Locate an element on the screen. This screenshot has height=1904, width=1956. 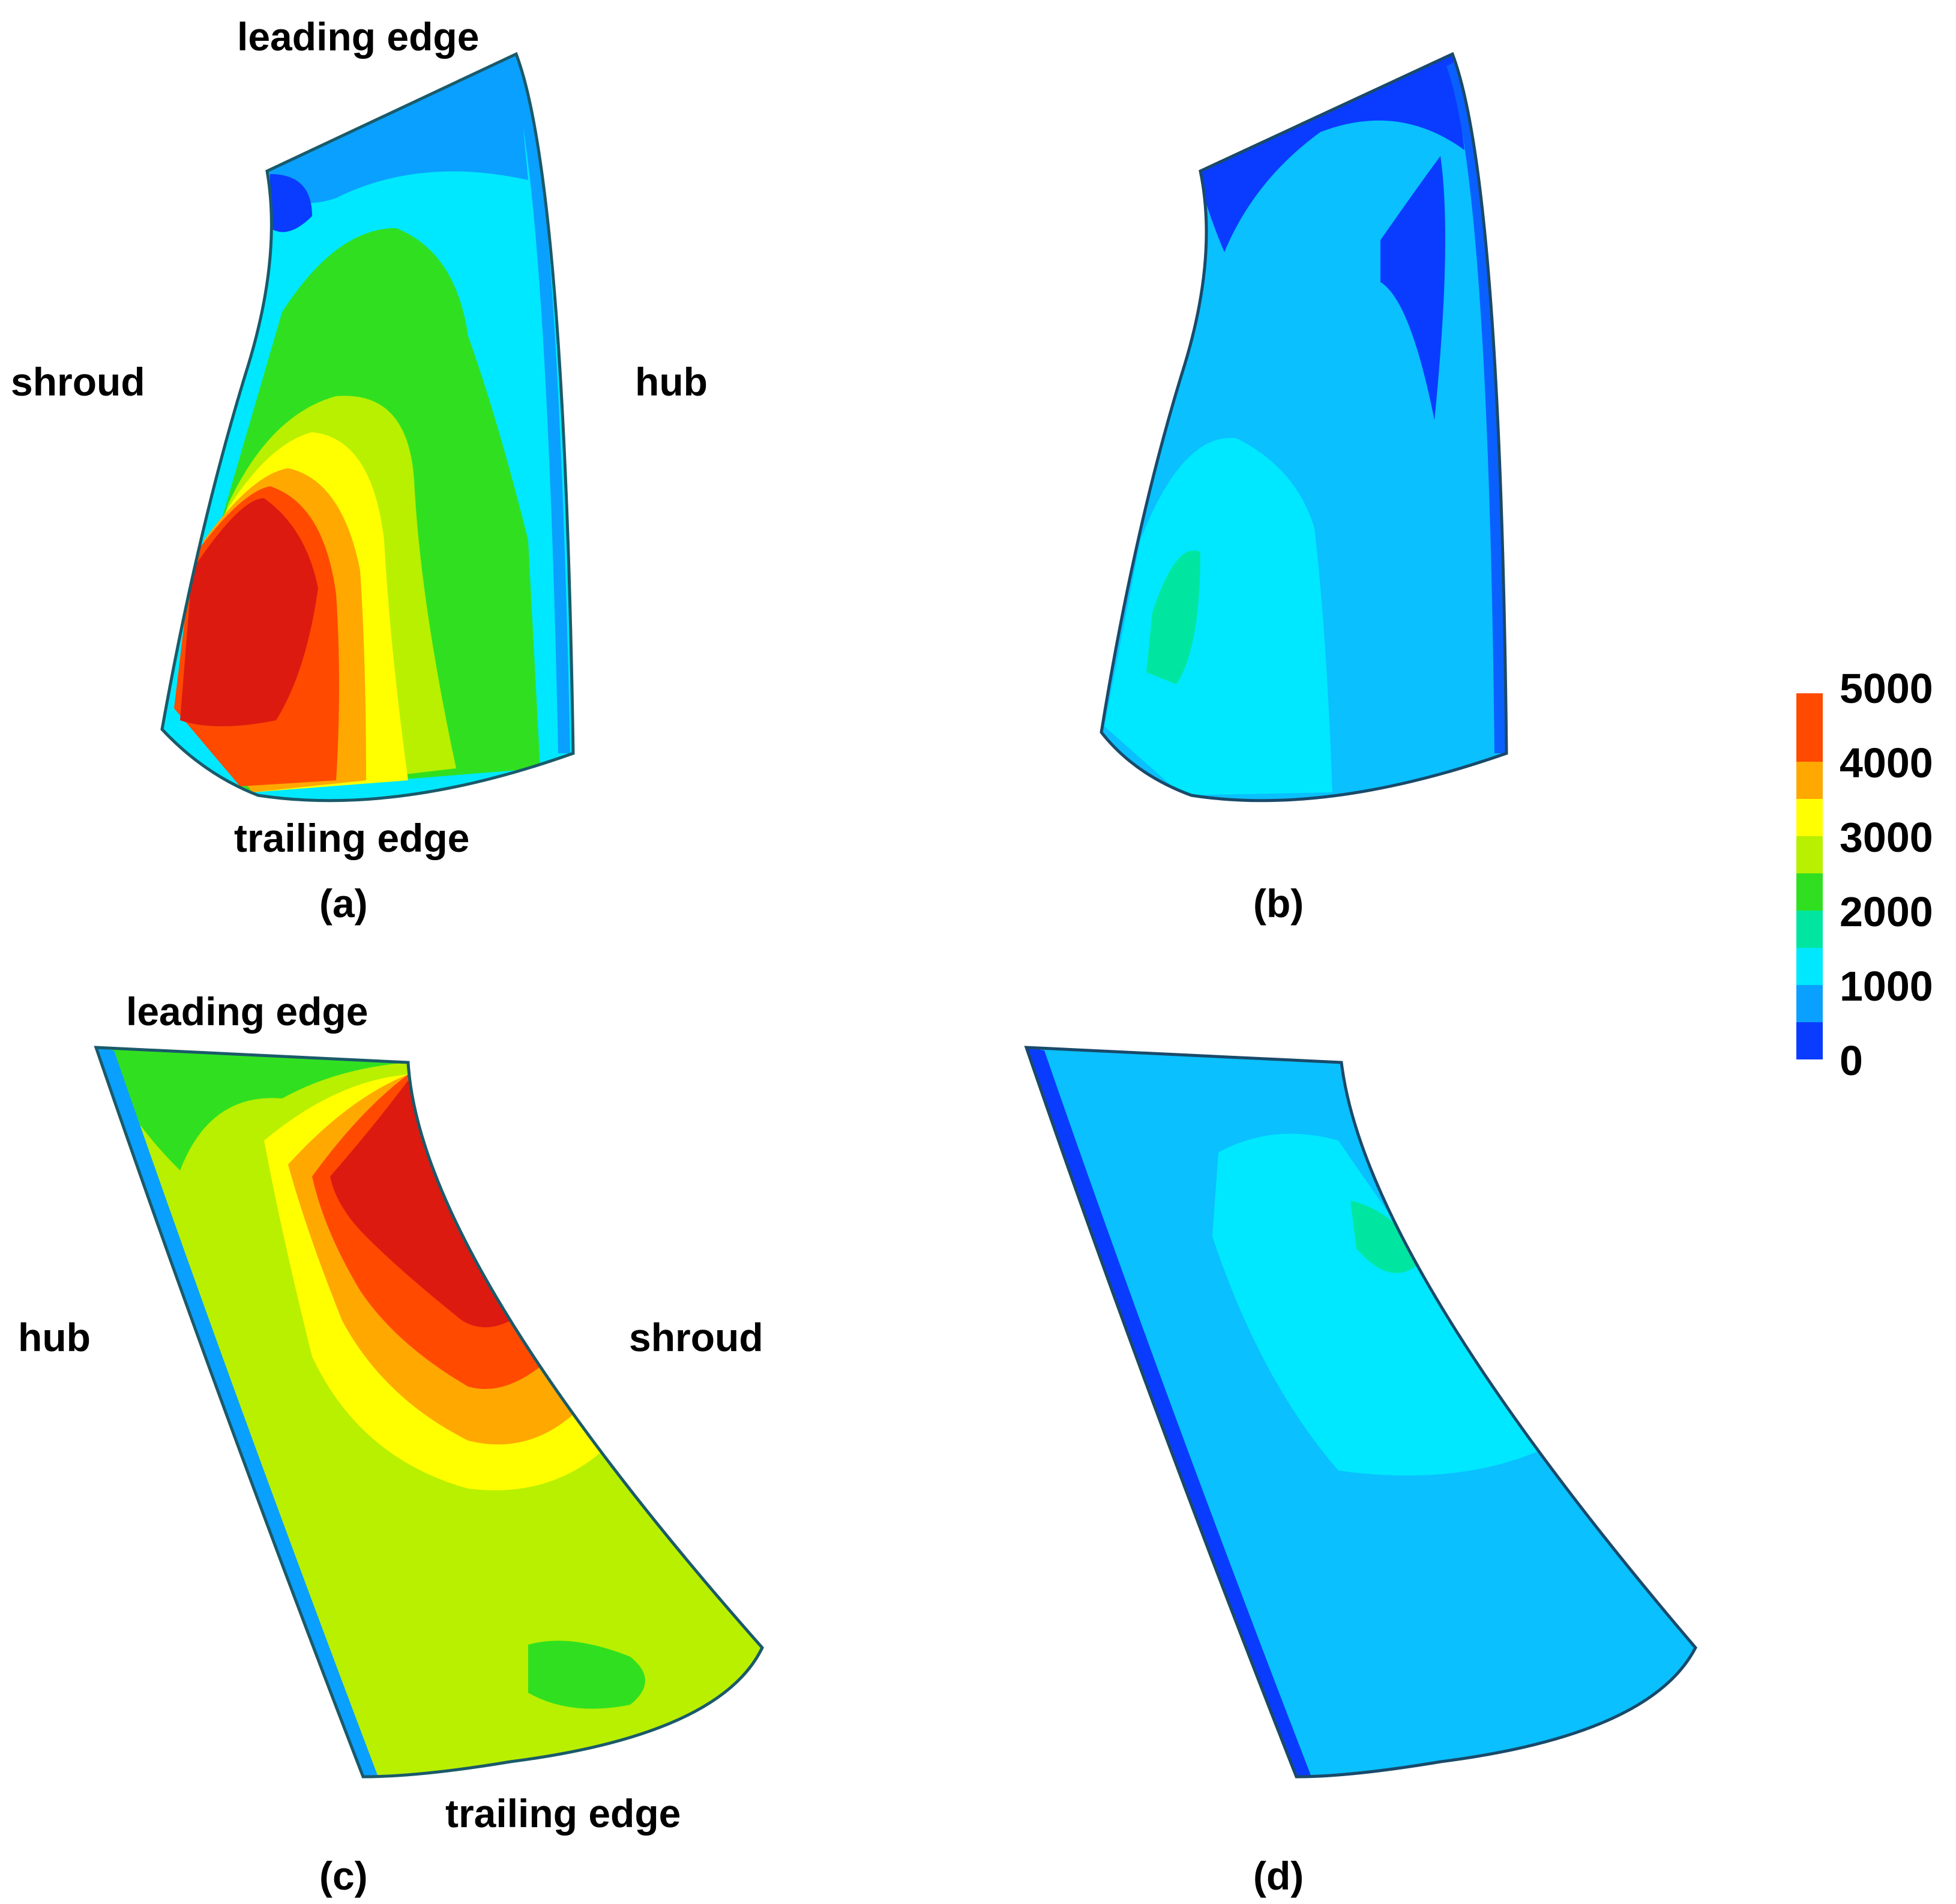
panel-c-label-leading-edge: leading edge is located at coordinates (247, 1012).